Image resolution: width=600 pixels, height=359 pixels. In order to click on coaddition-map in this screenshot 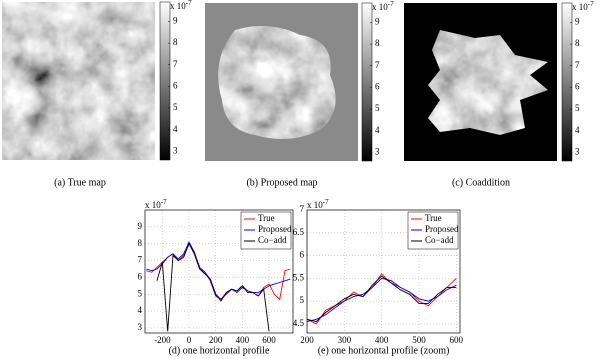, I will do `click(480, 82)`.